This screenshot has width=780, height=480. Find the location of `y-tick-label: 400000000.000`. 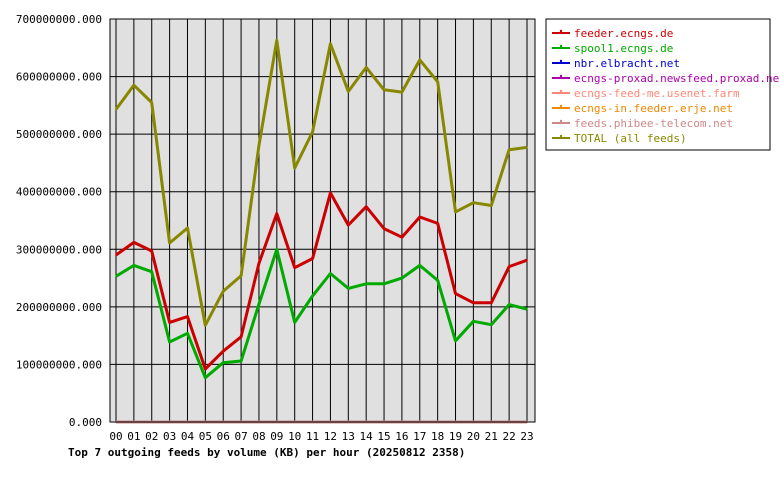

y-tick-label: 400000000.000 is located at coordinates (59, 192).